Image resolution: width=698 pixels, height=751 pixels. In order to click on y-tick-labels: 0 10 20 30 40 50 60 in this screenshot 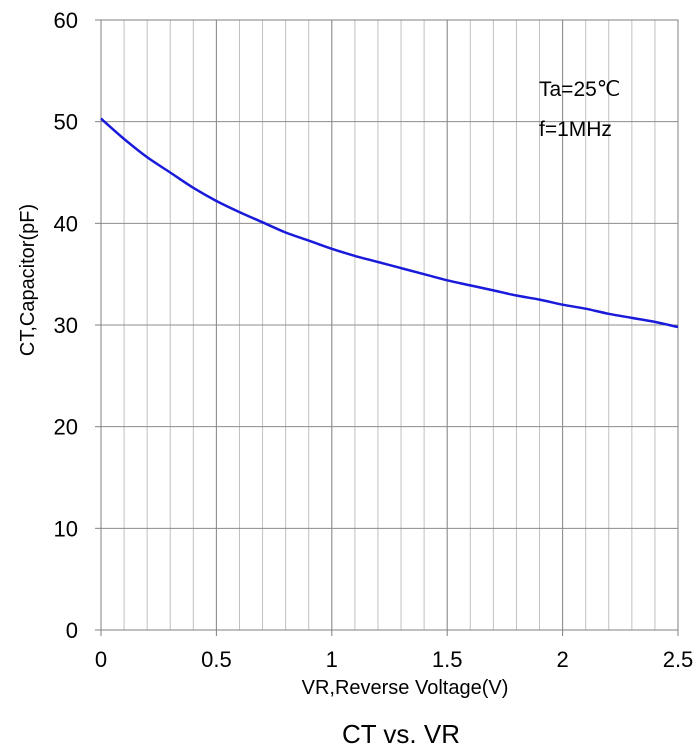, I will do `click(66, 325)`.